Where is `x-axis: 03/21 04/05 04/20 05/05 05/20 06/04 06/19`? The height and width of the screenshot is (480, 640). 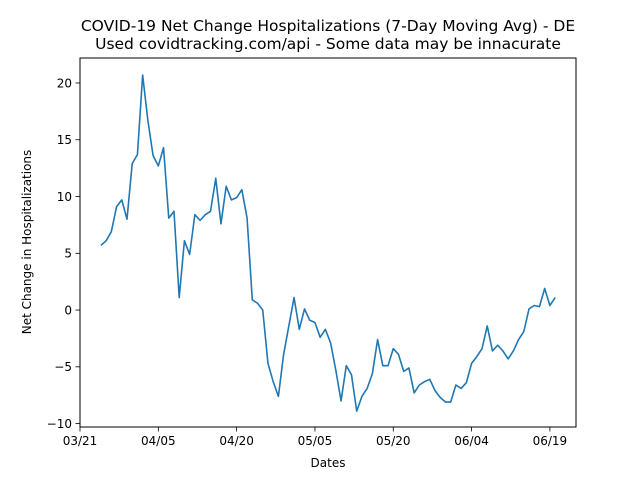 x-axis: 03/21 04/05 04/20 05/05 05/20 06/04 06/19 is located at coordinates (315, 437).